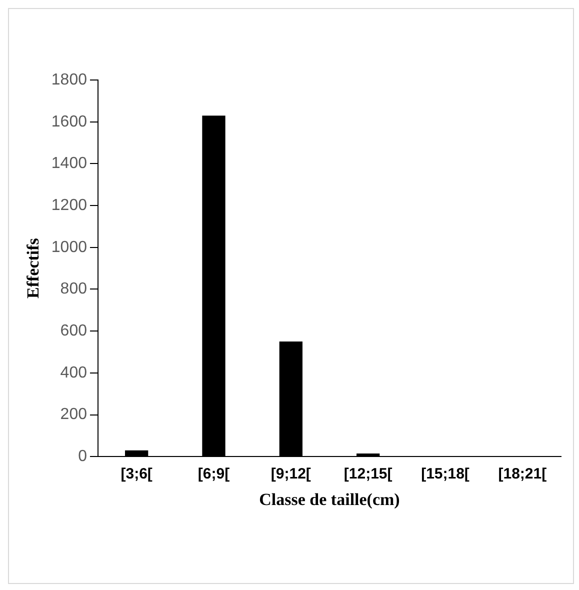 The width and height of the screenshot is (579, 590). Describe the element at coordinates (74, 331) in the screenshot. I see `y-tick-label: 600` at that location.